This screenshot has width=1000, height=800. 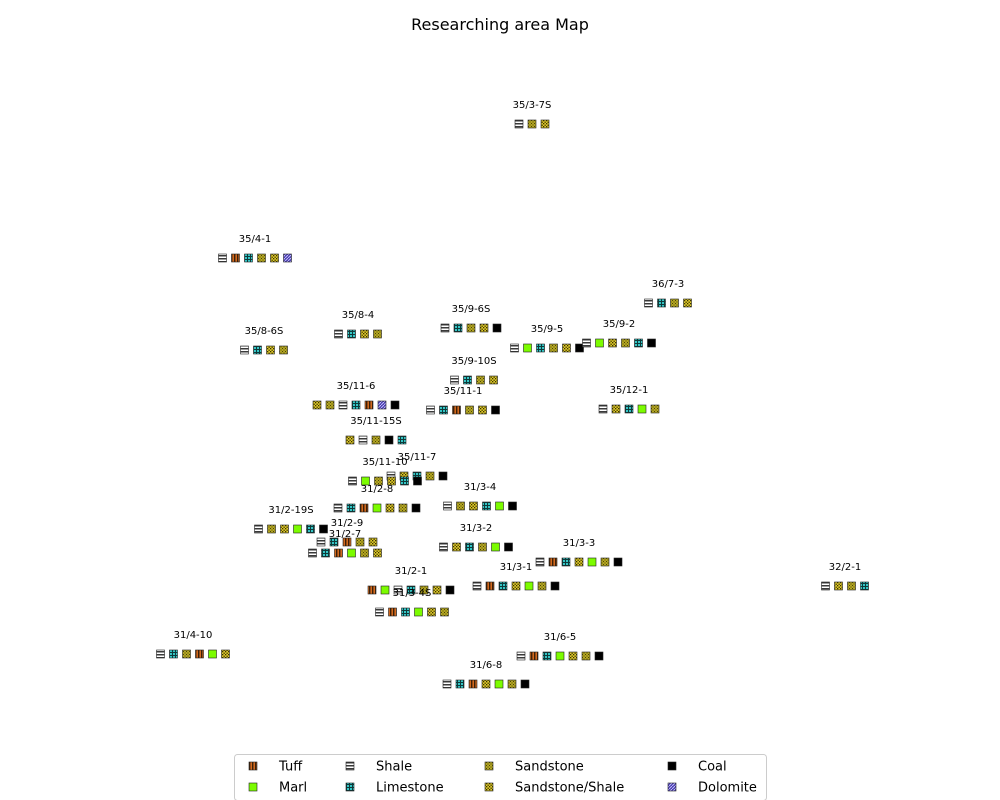 What do you see at coordinates (275, 767) in the screenshot?
I see `legend-item-tuff: Tuff` at bounding box center [275, 767].